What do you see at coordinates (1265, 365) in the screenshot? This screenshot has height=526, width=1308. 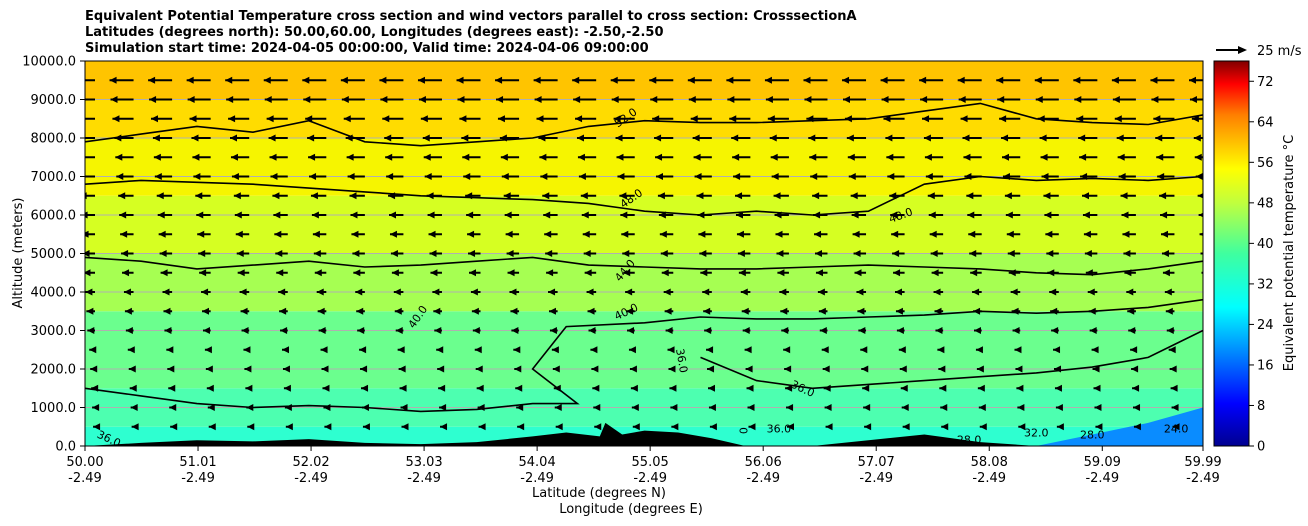 I see `colorbar-tick-label-2: 16` at bounding box center [1265, 365].